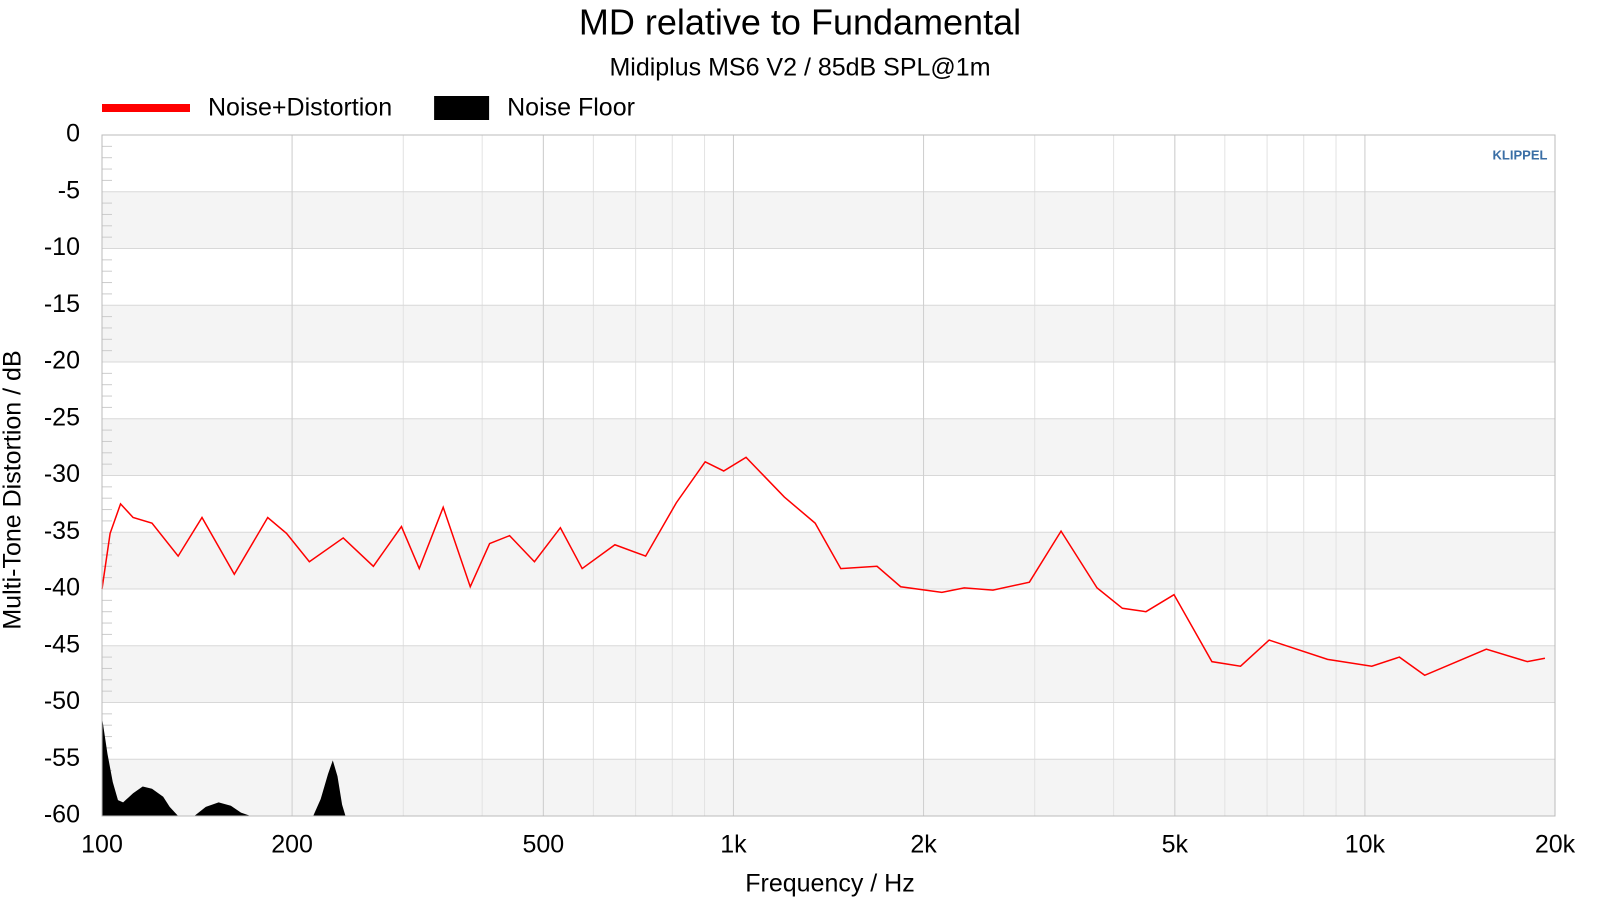 This screenshot has height=900, width=1600. Describe the element at coordinates (62, 247) in the screenshot. I see `y-tick-label: -10` at that location.